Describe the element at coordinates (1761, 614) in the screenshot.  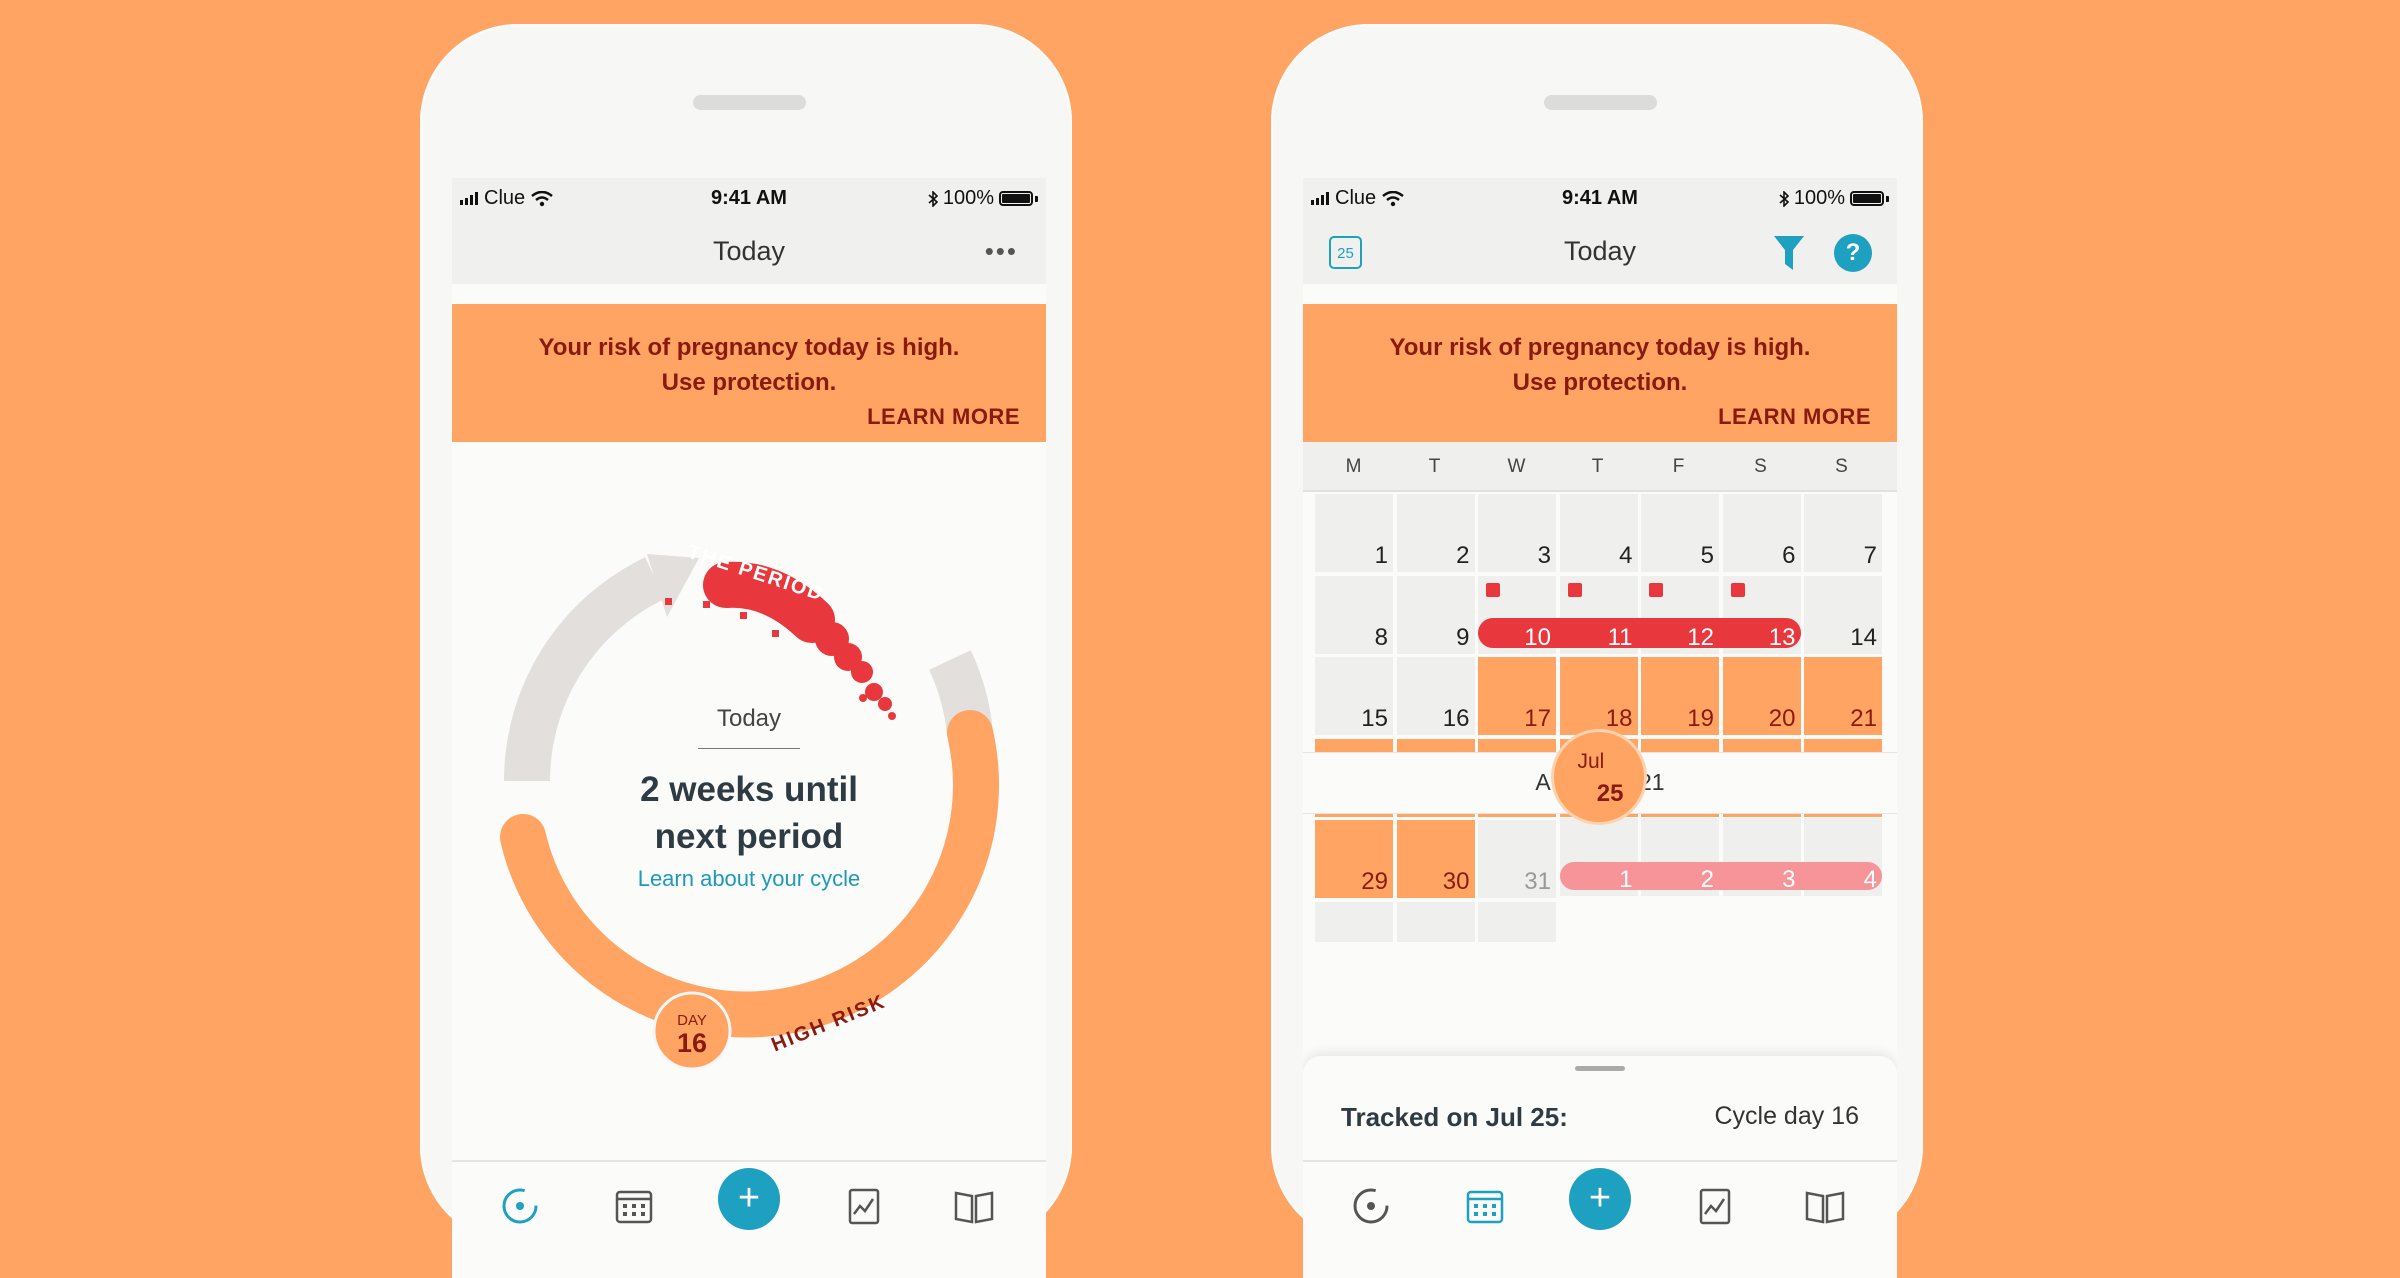
I see `calendar-day: 13` at that location.